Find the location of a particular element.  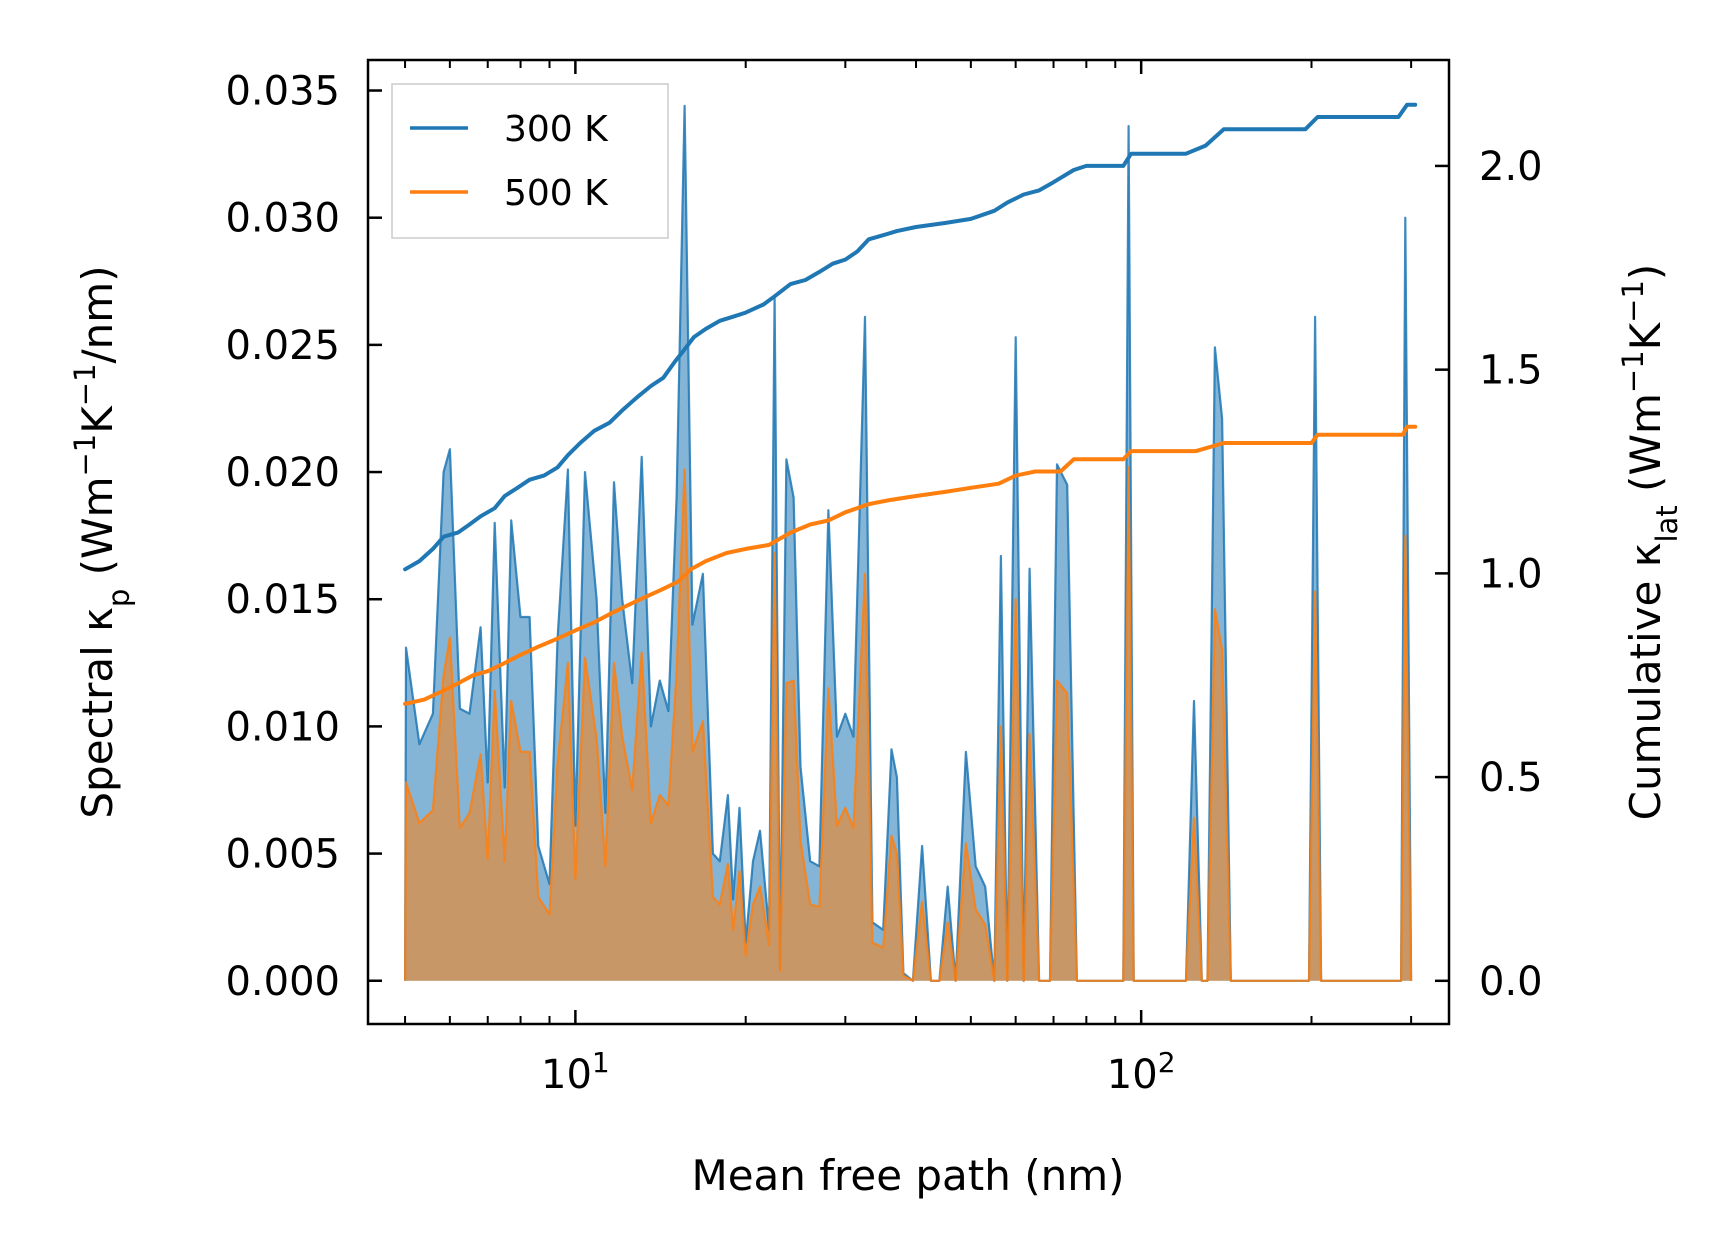

right-y-axis-label: Cumulative κlat (Wm−1K−1) is located at coordinates (1650, 542).